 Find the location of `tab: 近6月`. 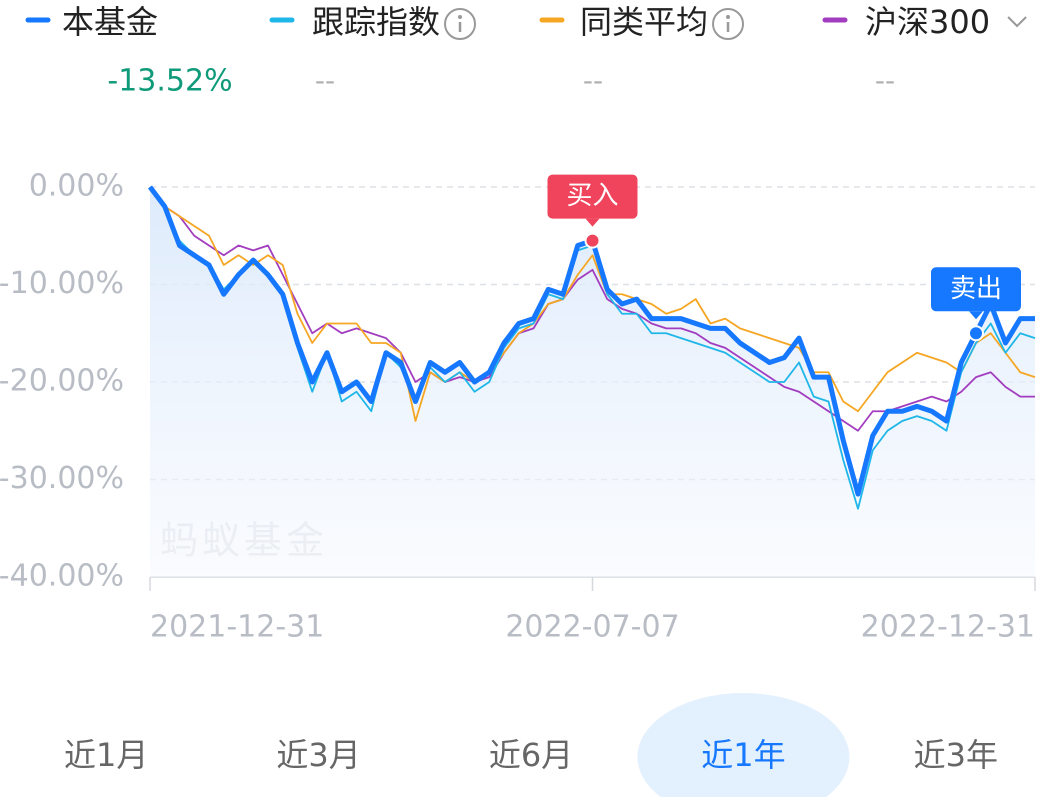

tab: 近6月 is located at coordinates (531, 755).